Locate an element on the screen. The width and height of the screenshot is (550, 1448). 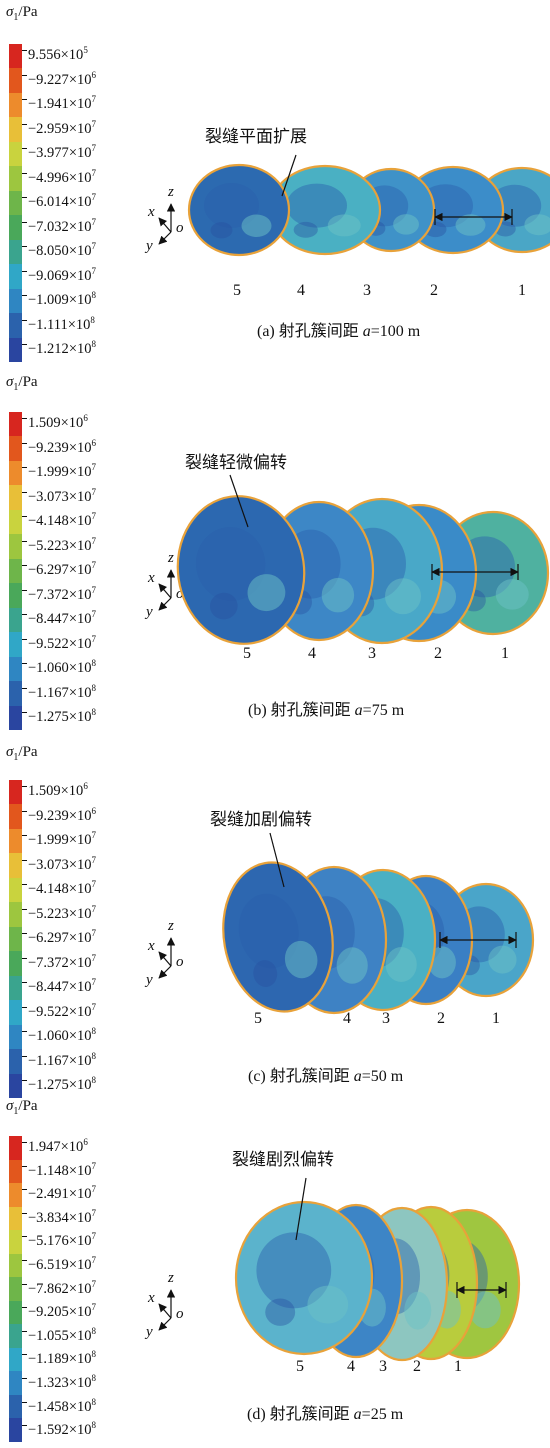
legend-value: −4.148×10⁷ is located at coordinates (62, 888).